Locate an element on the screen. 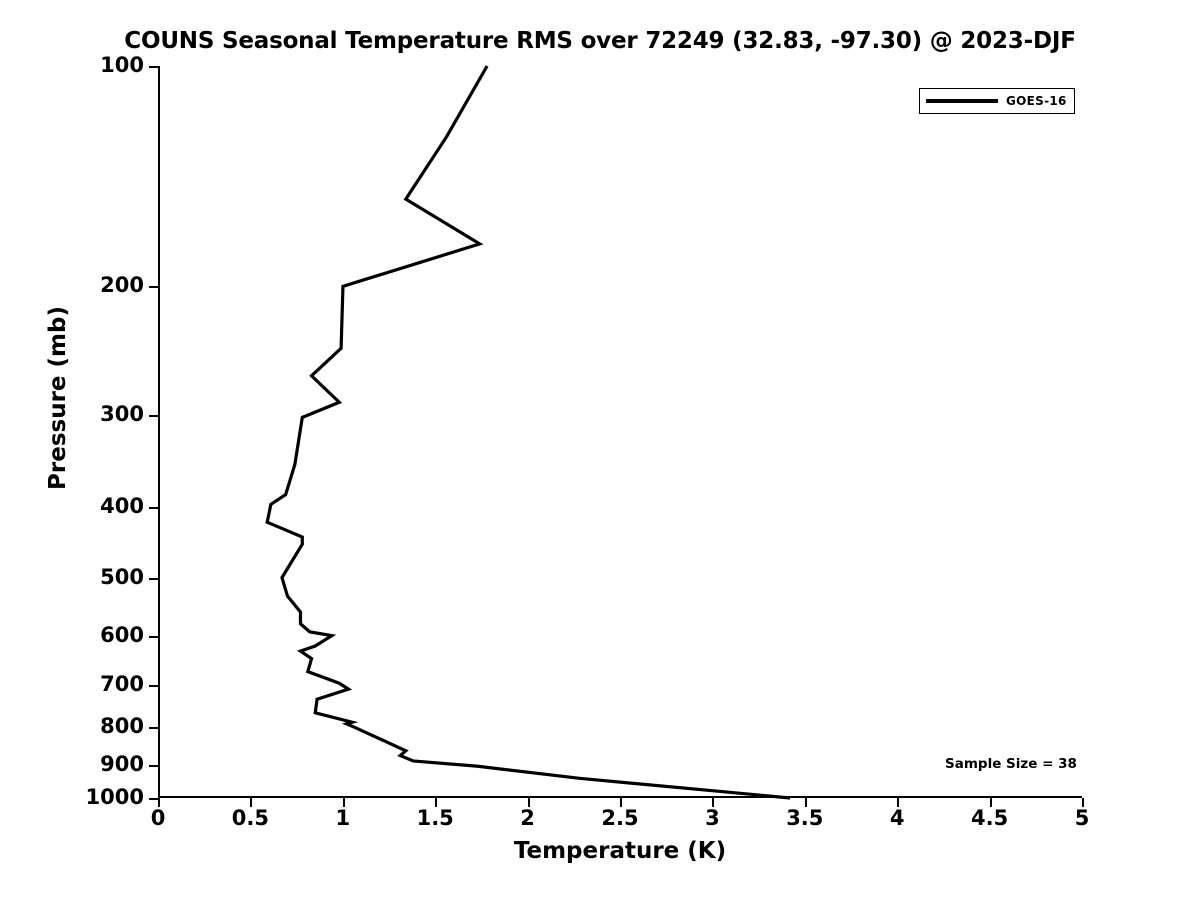  x-tick-label: 4 is located at coordinates (897, 818).